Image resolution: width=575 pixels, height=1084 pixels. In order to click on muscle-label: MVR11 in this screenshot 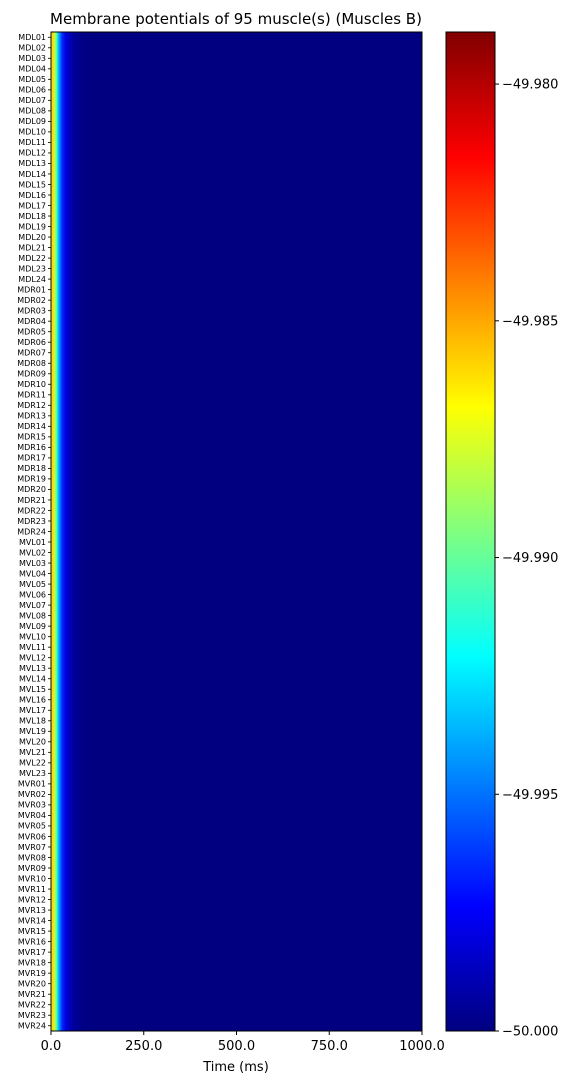, I will do `click(32, 889)`.